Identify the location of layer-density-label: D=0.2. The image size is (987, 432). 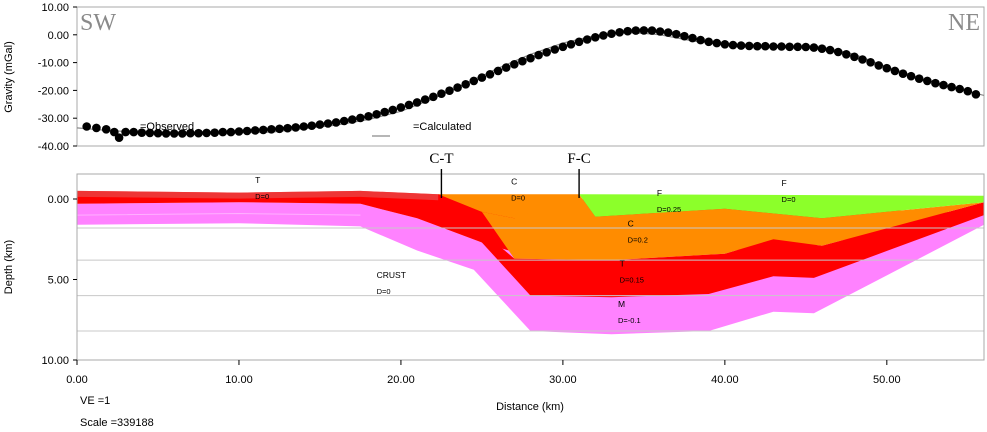
(638, 239).